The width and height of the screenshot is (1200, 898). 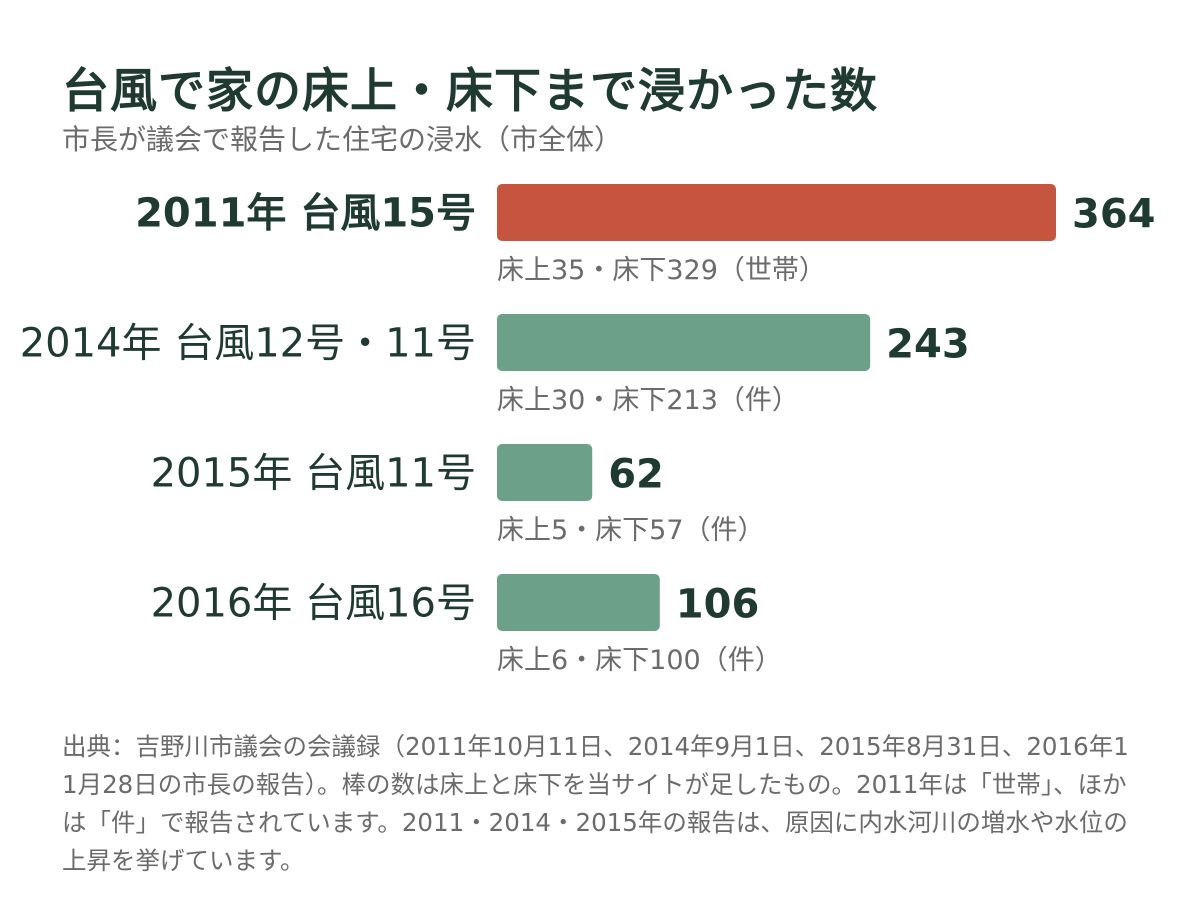 I want to click on chart-subtitle: 市長が議会で報告した住宅の浸水（市全体）, so click(x=342, y=139).